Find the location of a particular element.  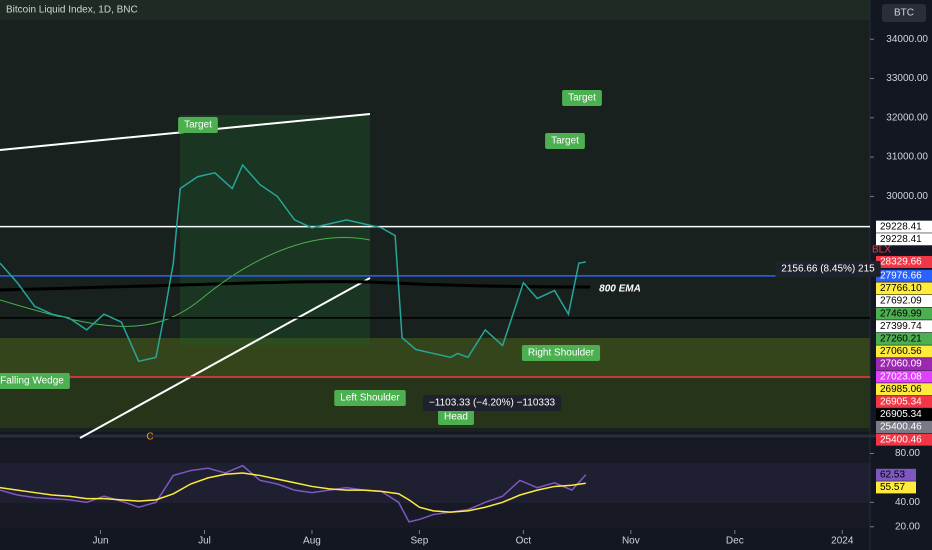

rsi-tag-label: 62.53 is located at coordinates (892, 474).